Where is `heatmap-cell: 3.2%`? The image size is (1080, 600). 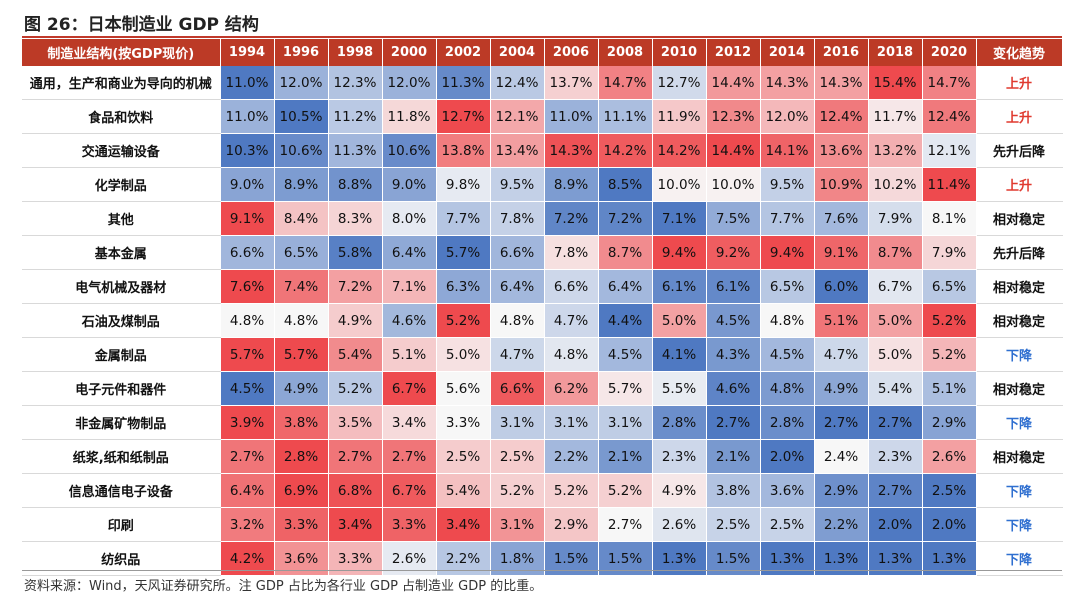
heatmap-cell: 3.2% is located at coordinates (247, 524).